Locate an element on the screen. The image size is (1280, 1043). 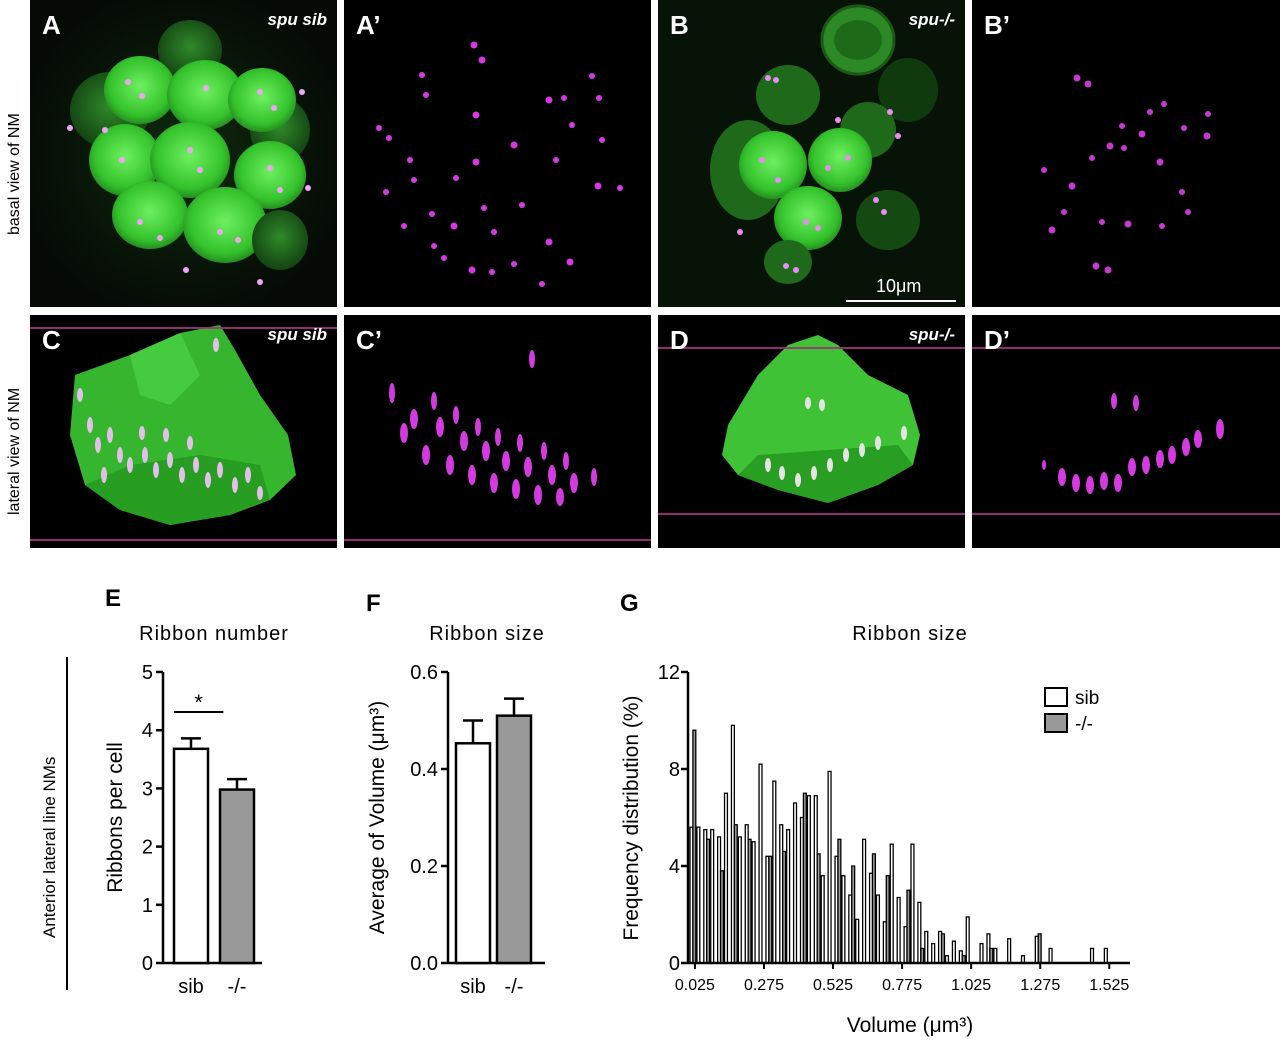
y-tick-label: 4 is located at coordinates (147, 731).